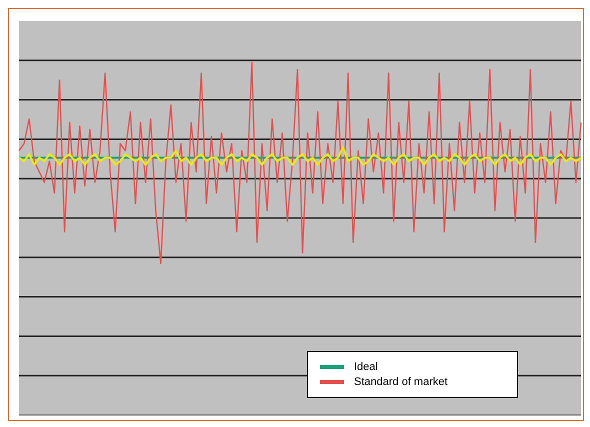 Image resolution: width=590 pixels, height=427 pixels. Describe the element at coordinates (401, 382) in the screenshot. I see `legend-label: Standard of market` at that location.